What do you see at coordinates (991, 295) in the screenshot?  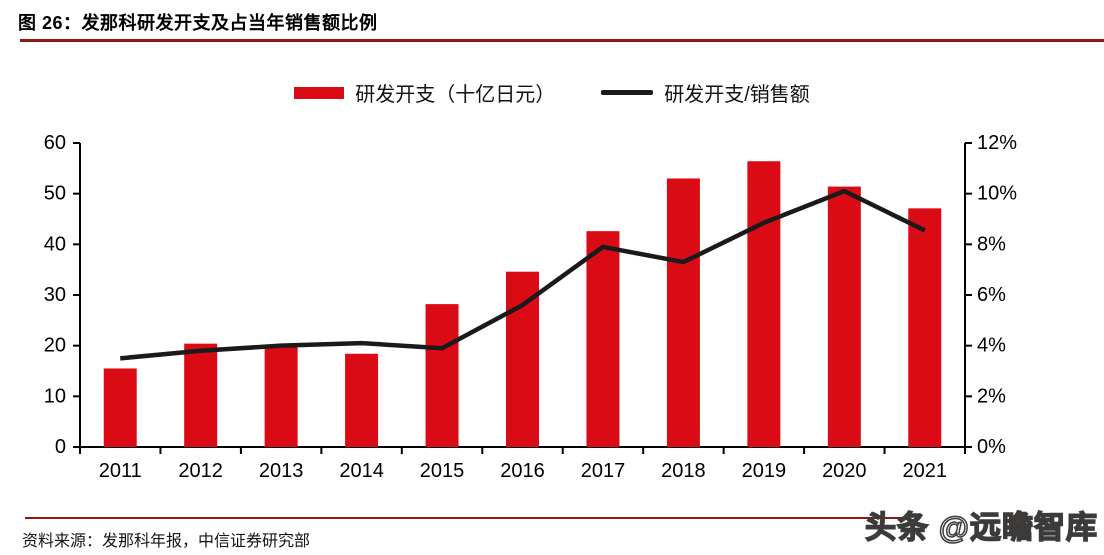 I see `right-axis-label: 6%` at bounding box center [991, 295].